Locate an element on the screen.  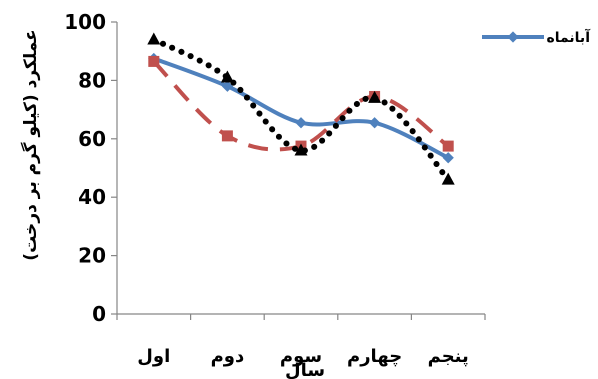
y-tick-labels: 0 20 40 60 80 100 is located at coordinates (85, 168).